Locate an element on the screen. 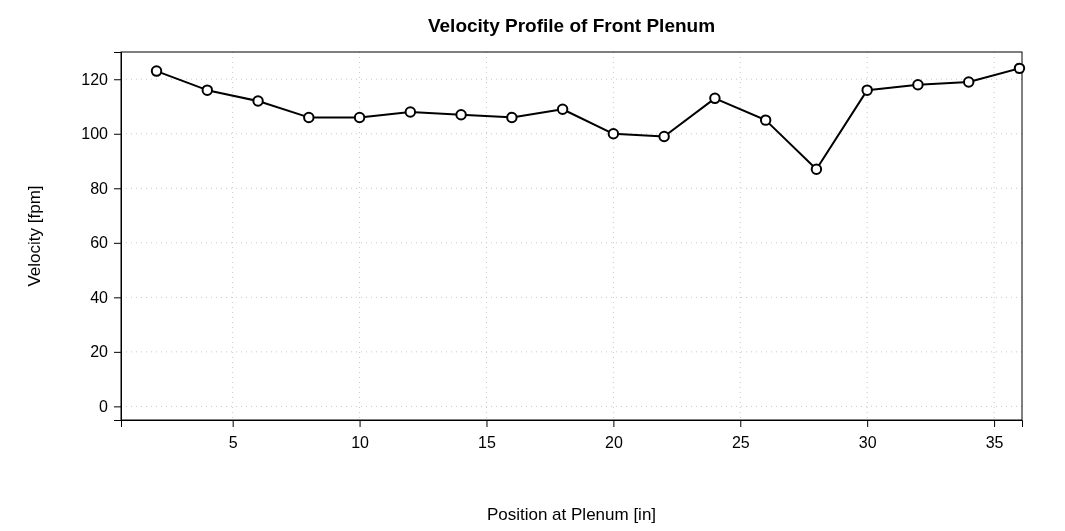 The image size is (1065, 531). y-tick-label: 80 is located at coordinates (99, 188).